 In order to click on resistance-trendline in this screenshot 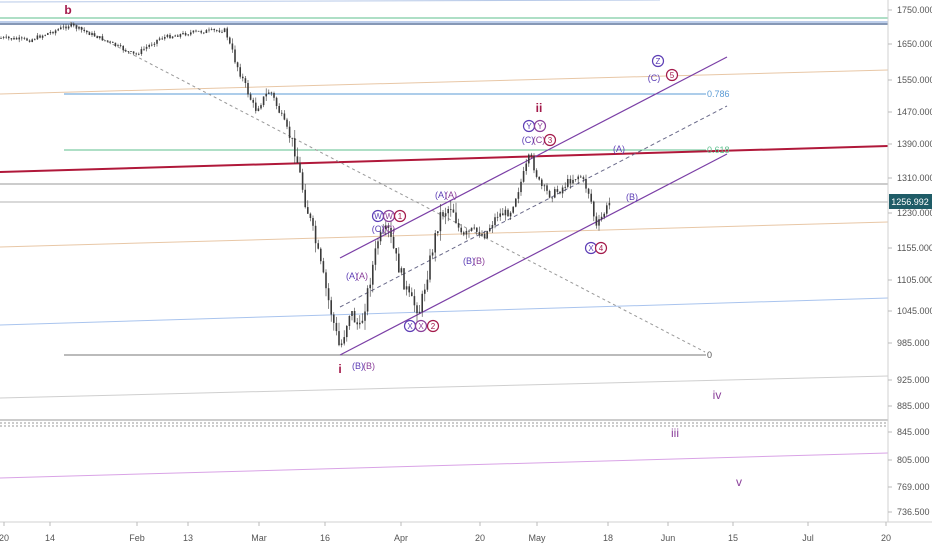, I will do `click(444, 159)`.